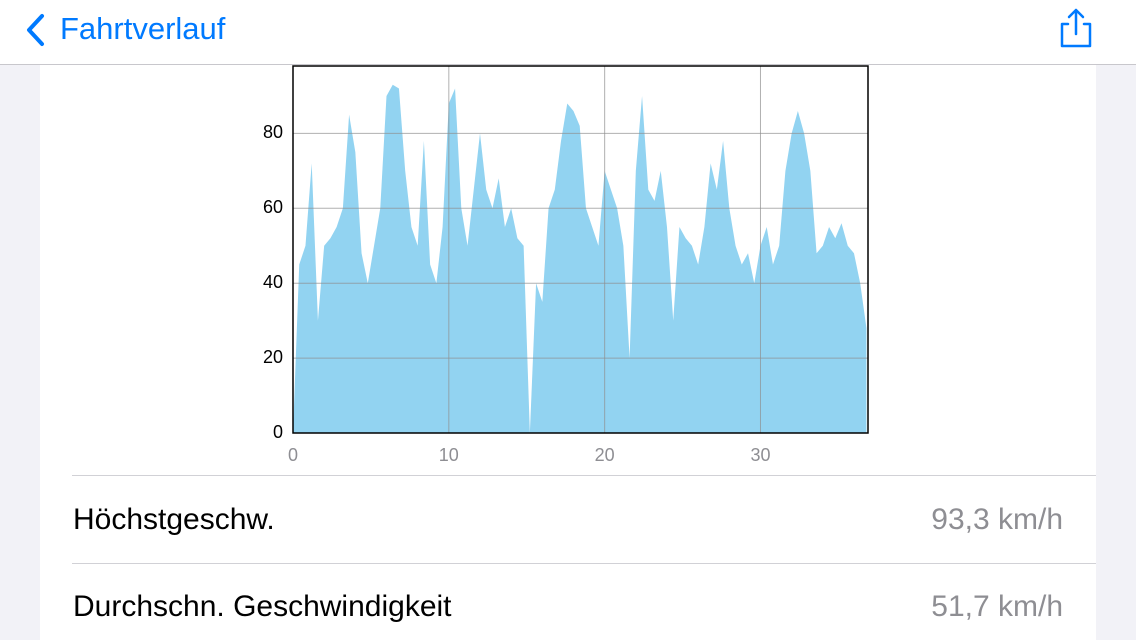  Describe the element at coordinates (143, 28) in the screenshot. I see `back-button: Fahrtverlauf` at that location.